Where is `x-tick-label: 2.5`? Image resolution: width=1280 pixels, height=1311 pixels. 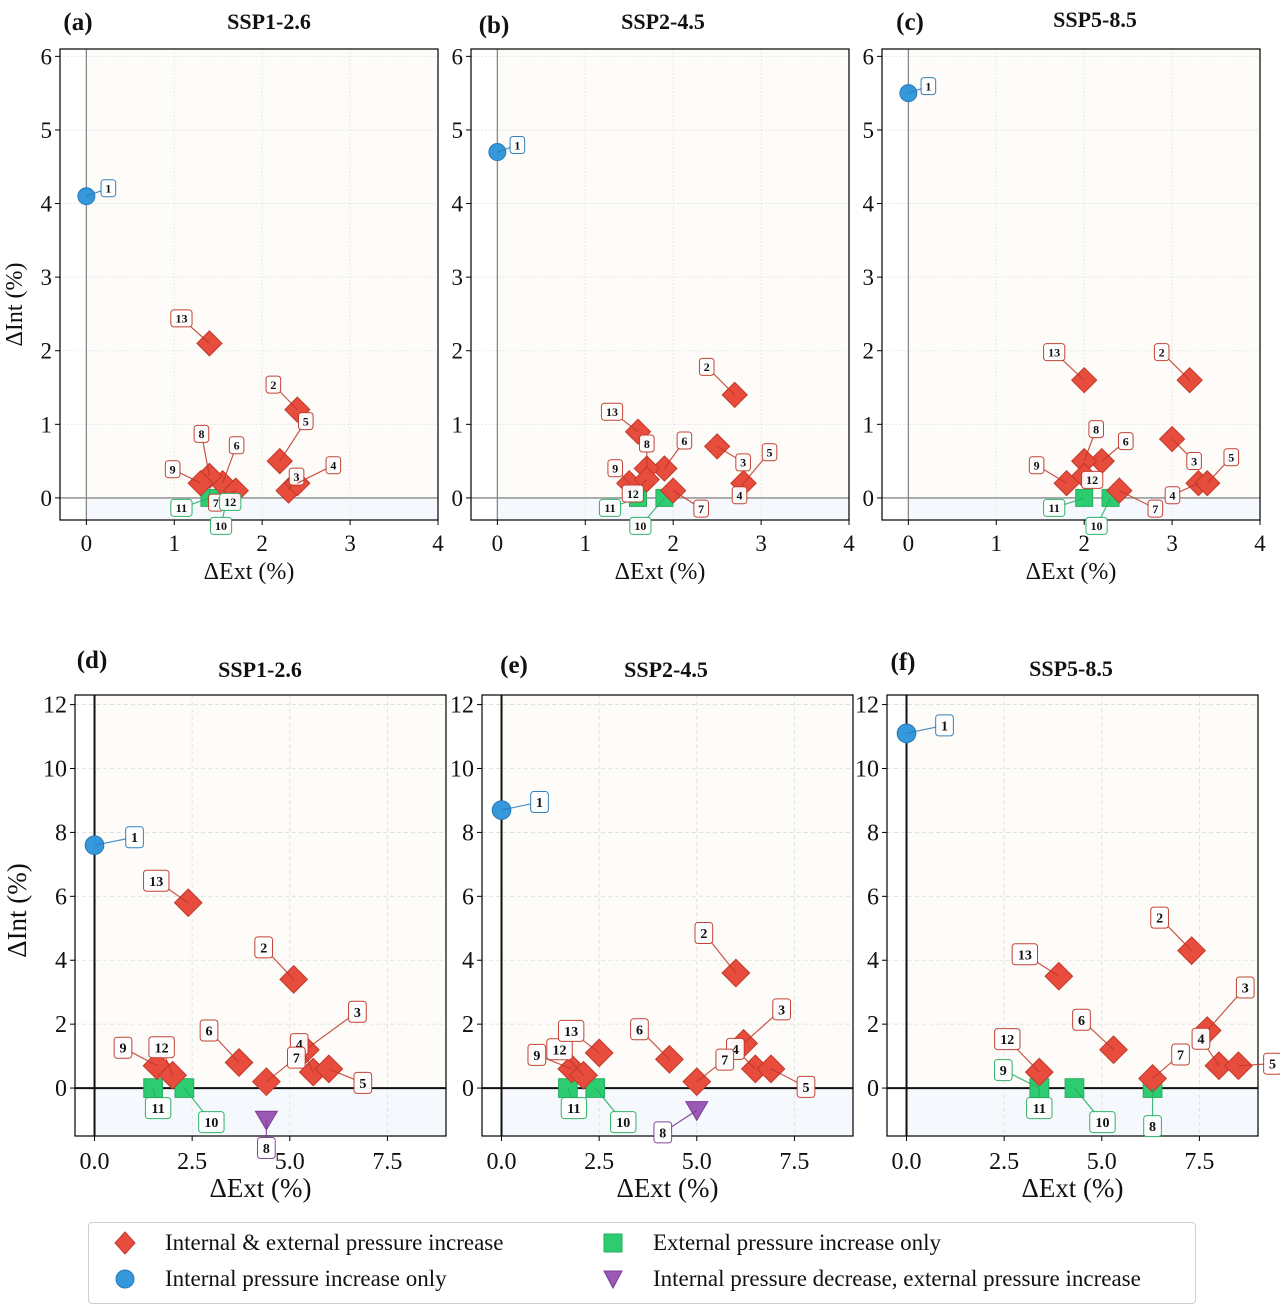 x-tick-label: 2.5 is located at coordinates (192, 1162).